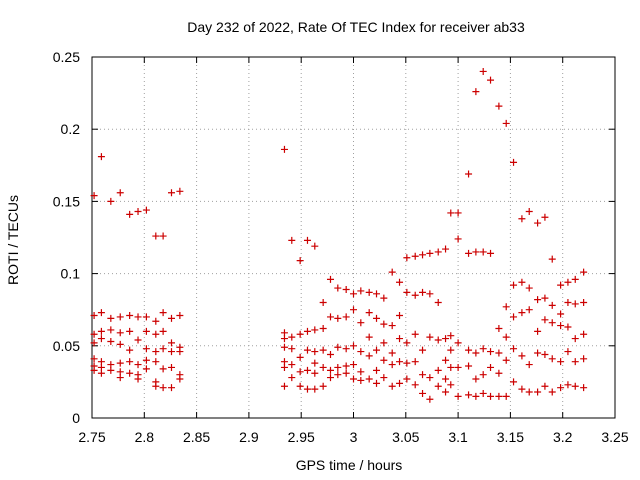 The width and height of the screenshot is (640, 480). What do you see at coordinates (145, 437) in the screenshot?
I see `x-tick-label: 2.8` at bounding box center [145, 437].